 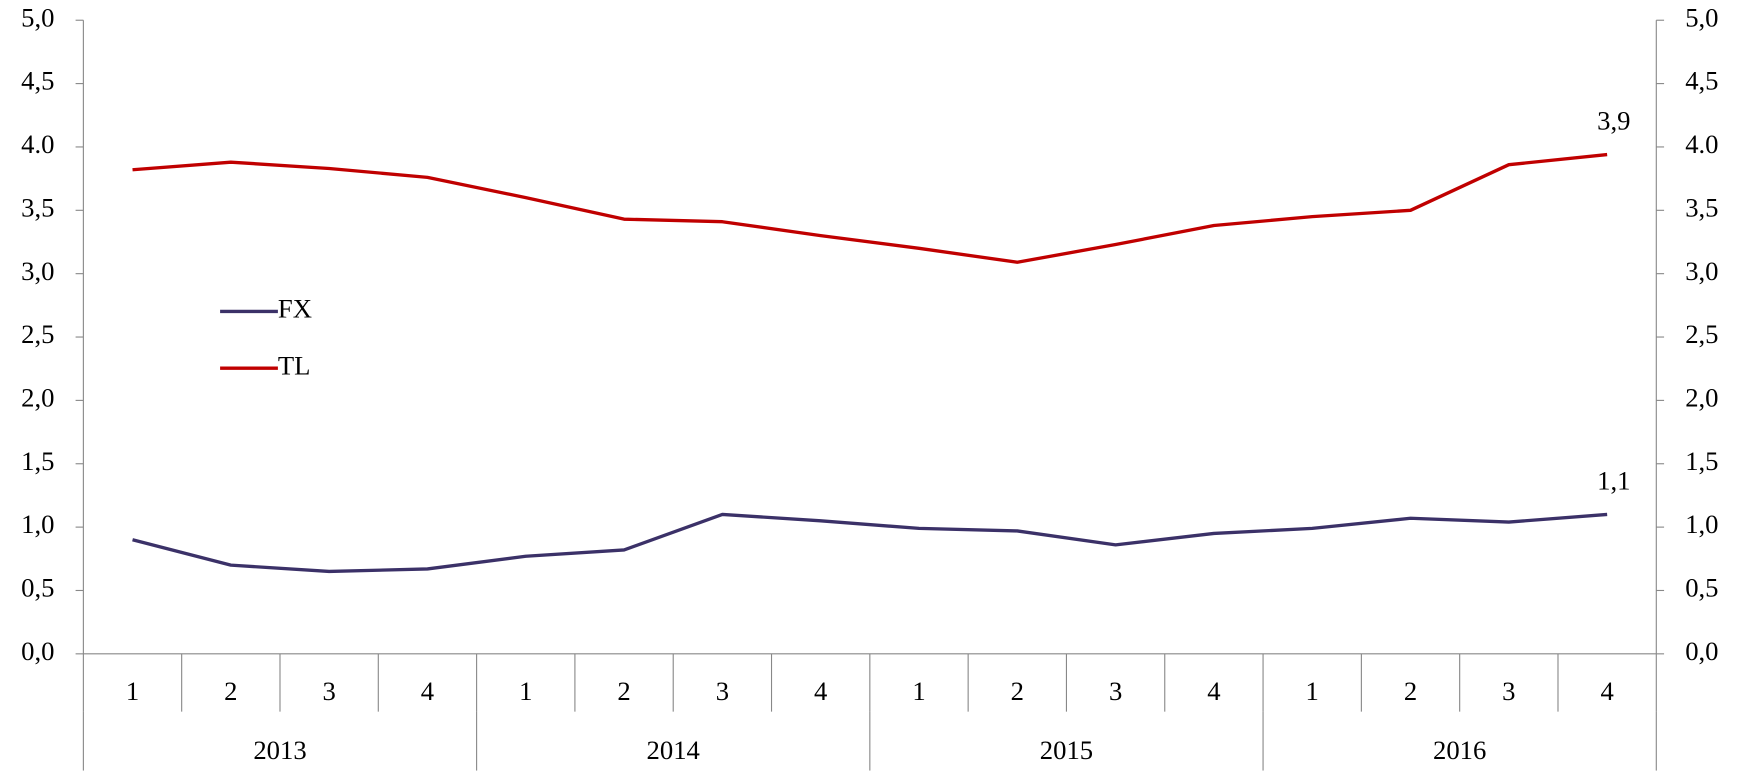 What do you see at coordinates (673, 750) in the screenshot?
I see `x-group-label: 2014` at bounding box center [673, 750].